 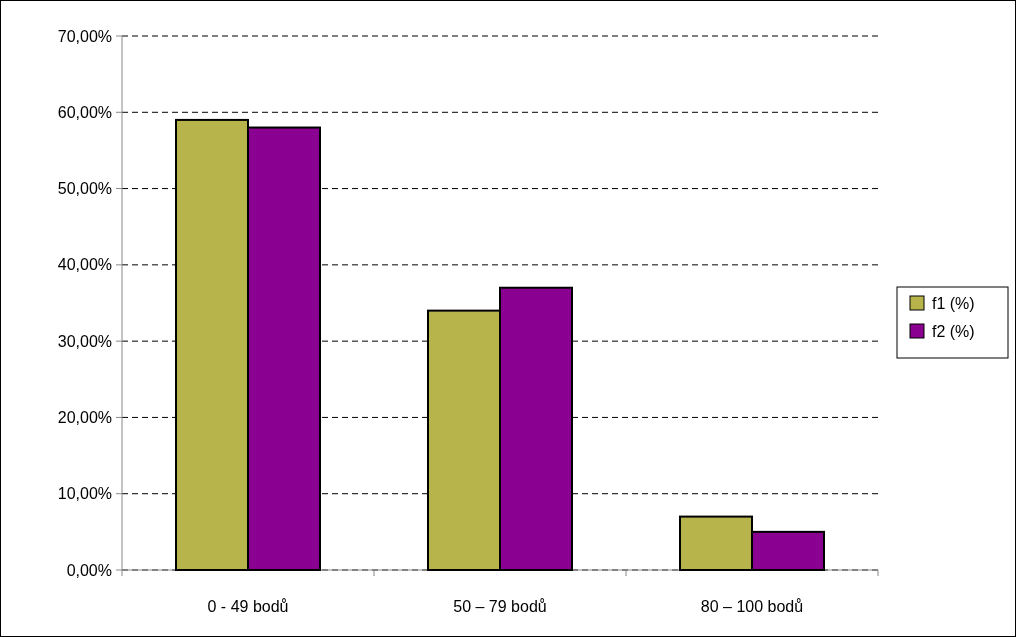 I want to click on y-tick-label: 40,00%, so click(x=84, y=265).